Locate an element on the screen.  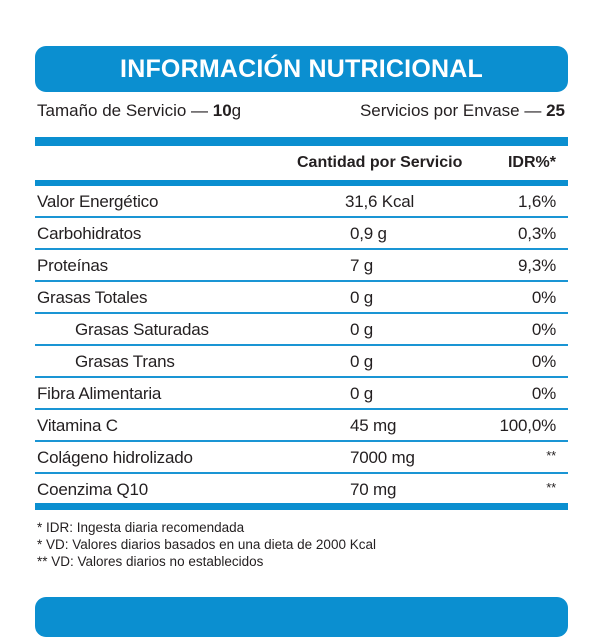
nutrient-name: Carbohidratos is located at coordinates (89, 233).